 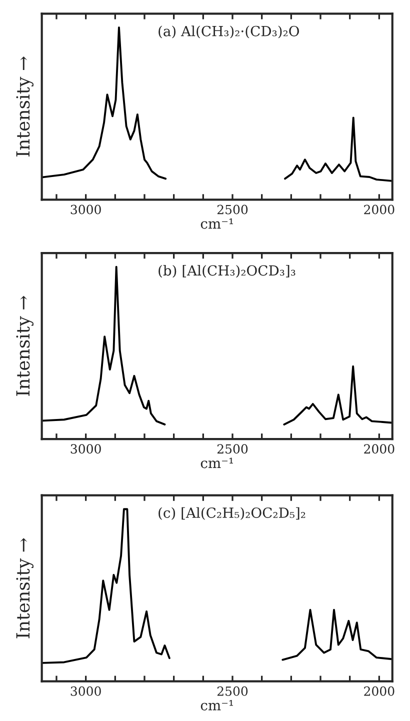 I want to click on chart-title: (c) [Al(C₂H₅)₂OC₂D₅]₂, so click(x=232, y=513).